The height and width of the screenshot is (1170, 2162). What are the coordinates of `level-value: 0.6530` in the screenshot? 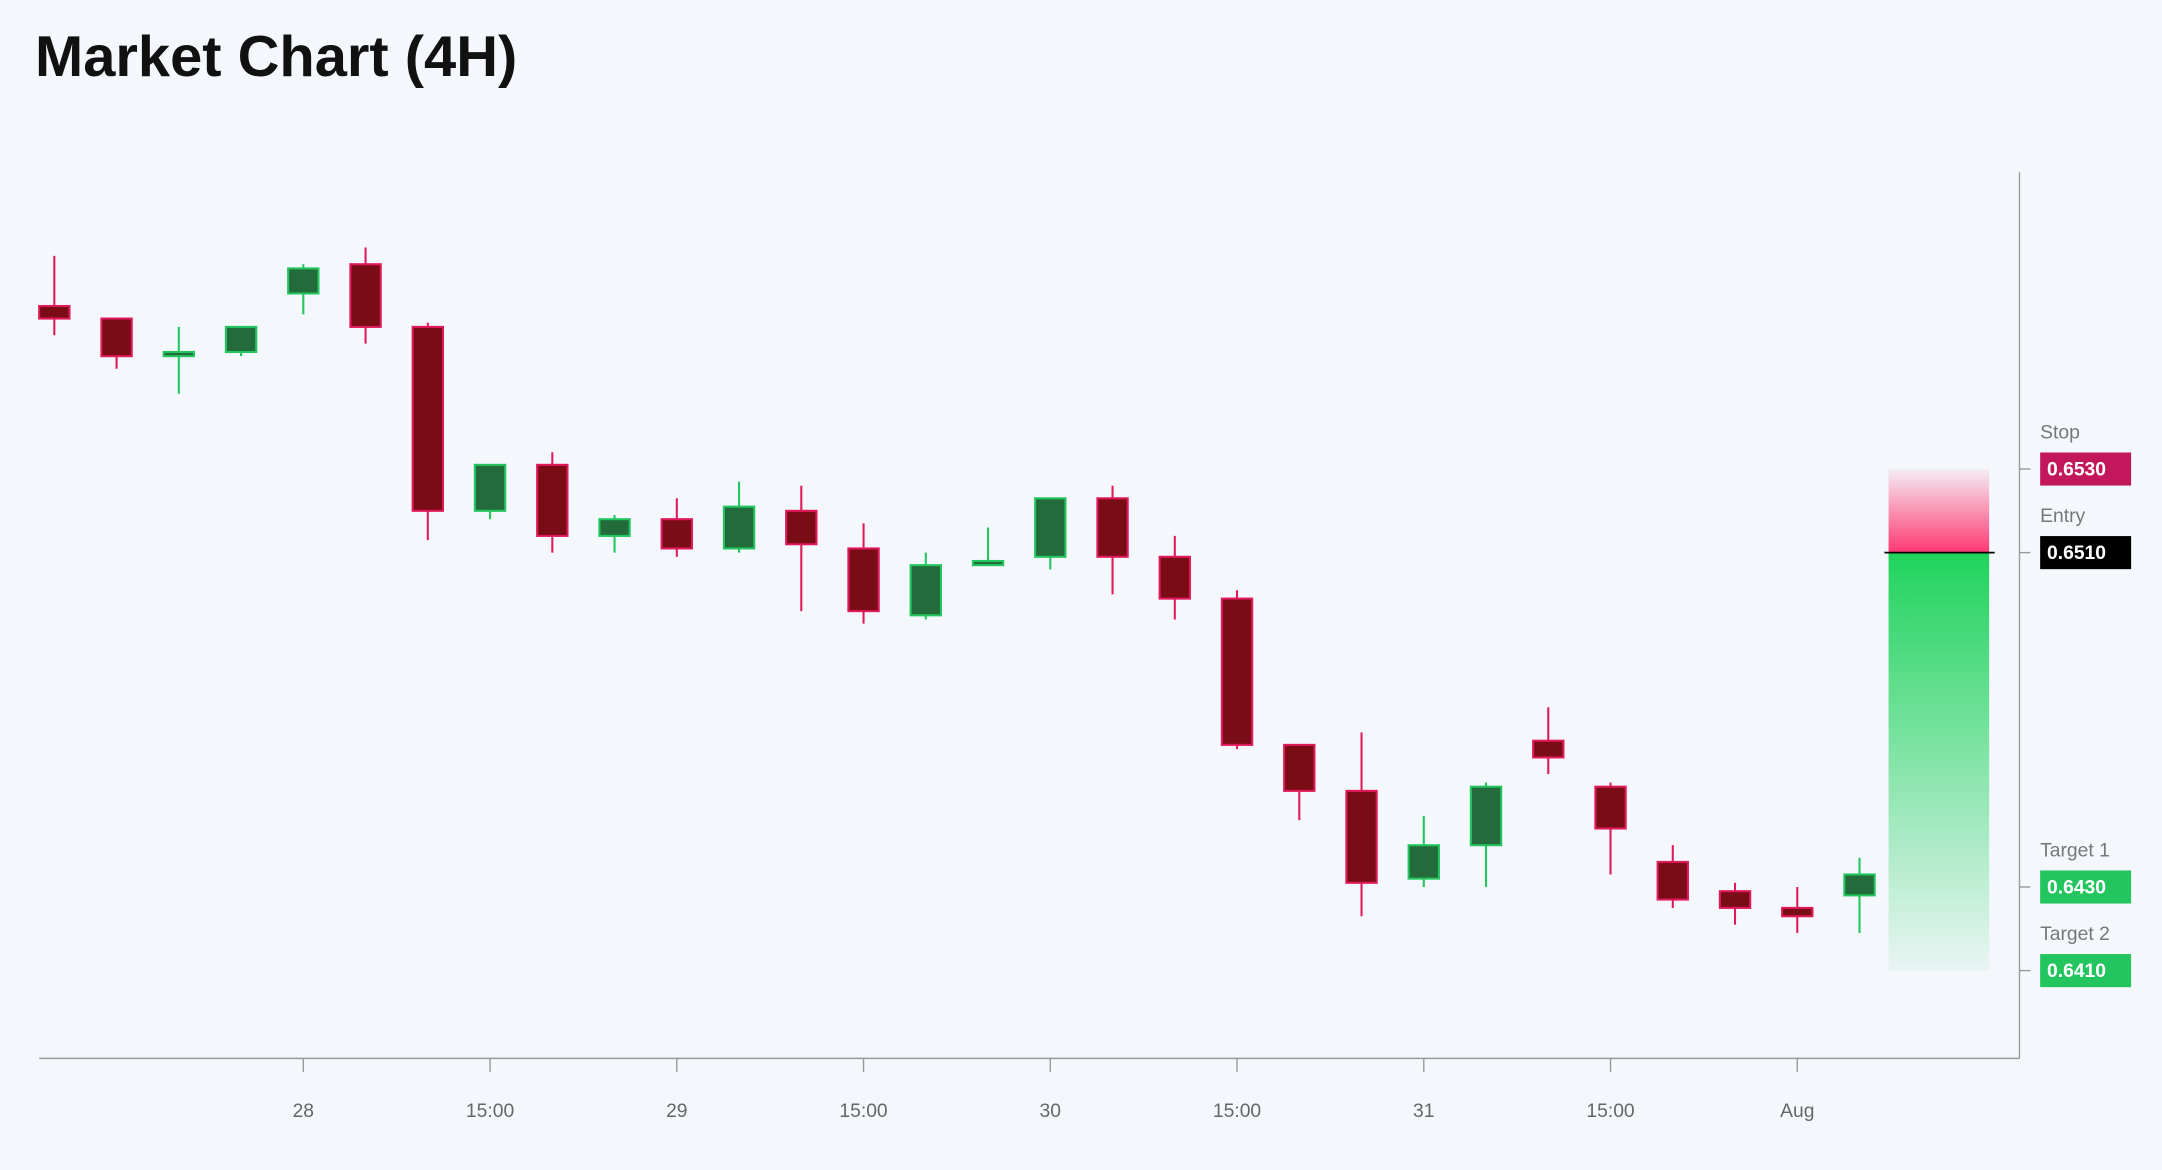 It's located at (2076, 469).